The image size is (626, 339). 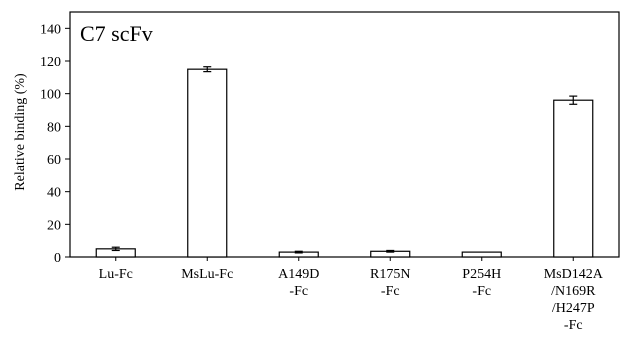 I want to click on x-tick-label-line: /N169R, so click(x=573, y=291).